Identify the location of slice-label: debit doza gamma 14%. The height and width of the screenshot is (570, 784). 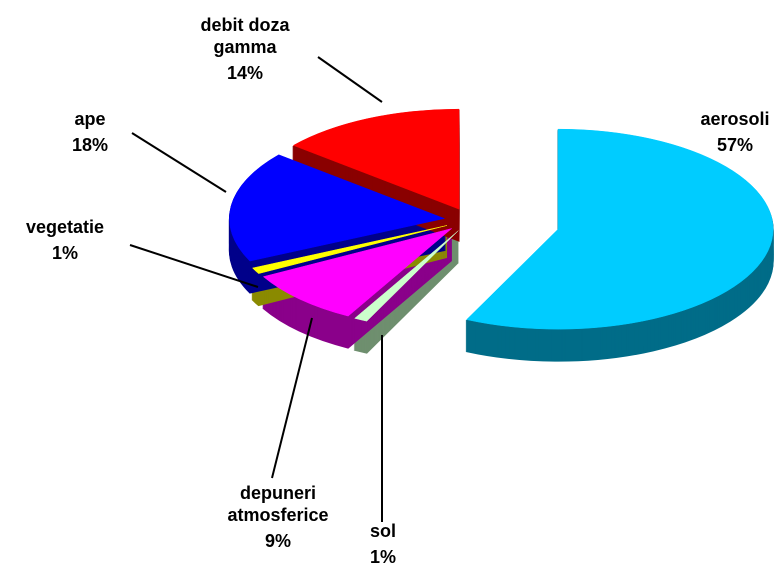
(245, 49).